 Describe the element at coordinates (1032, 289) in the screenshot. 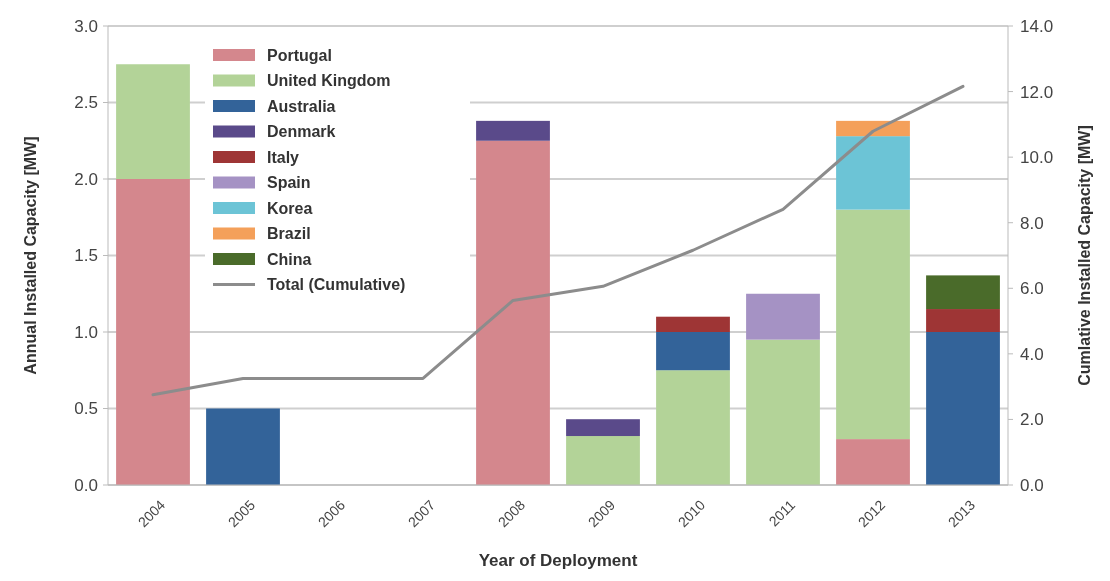

I see `y2-tick-label: 6.0` at that location.